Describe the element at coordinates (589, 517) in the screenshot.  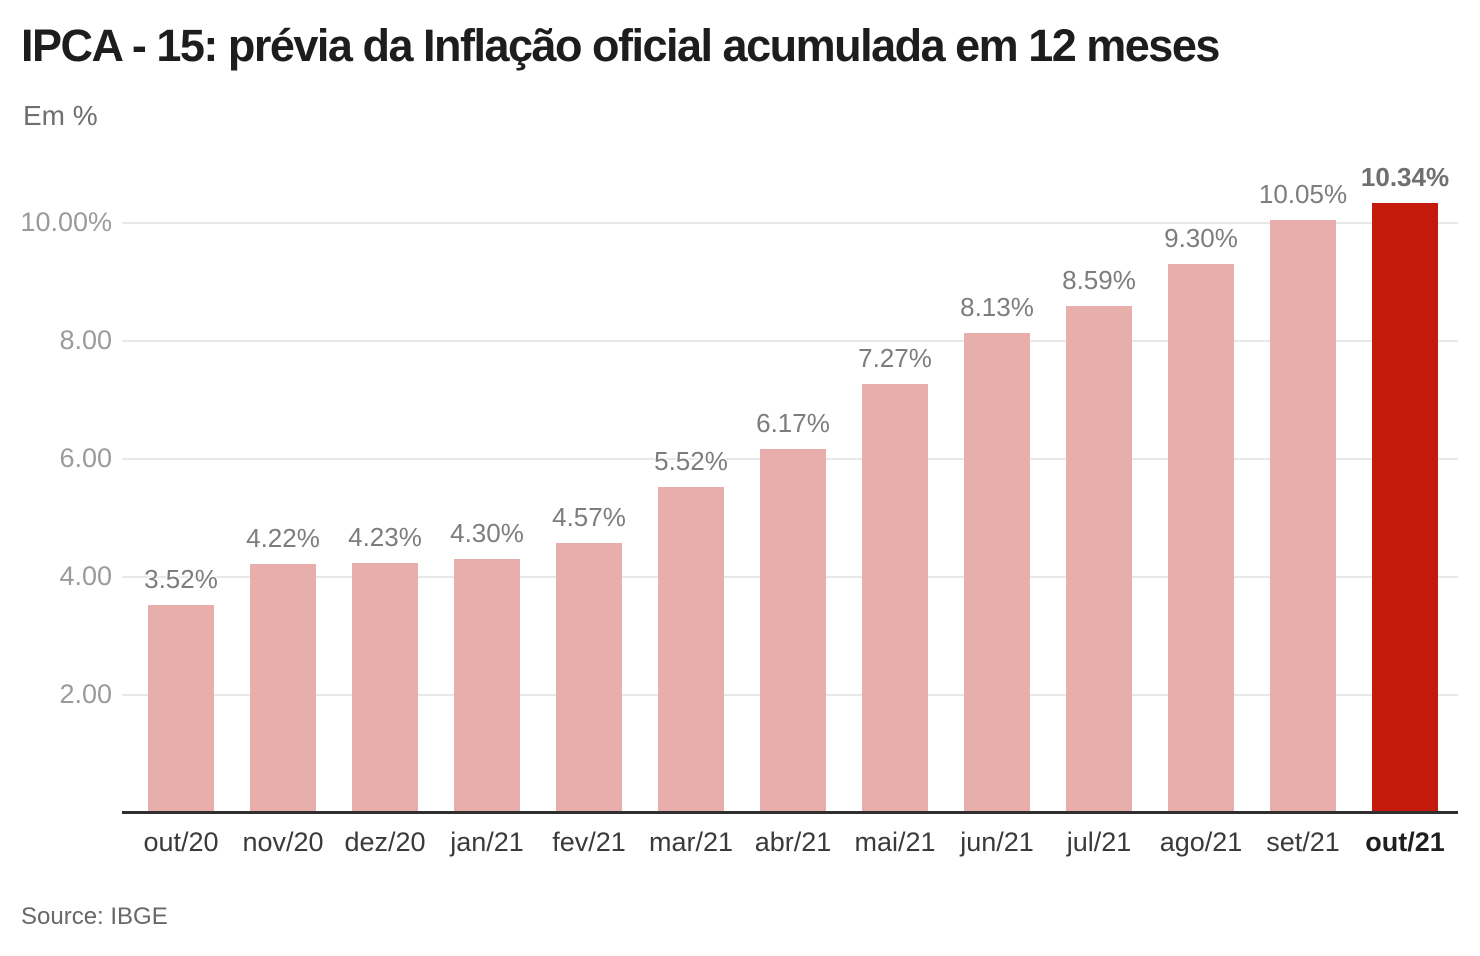
I see `bar-value-label: 4.57%` at that location.